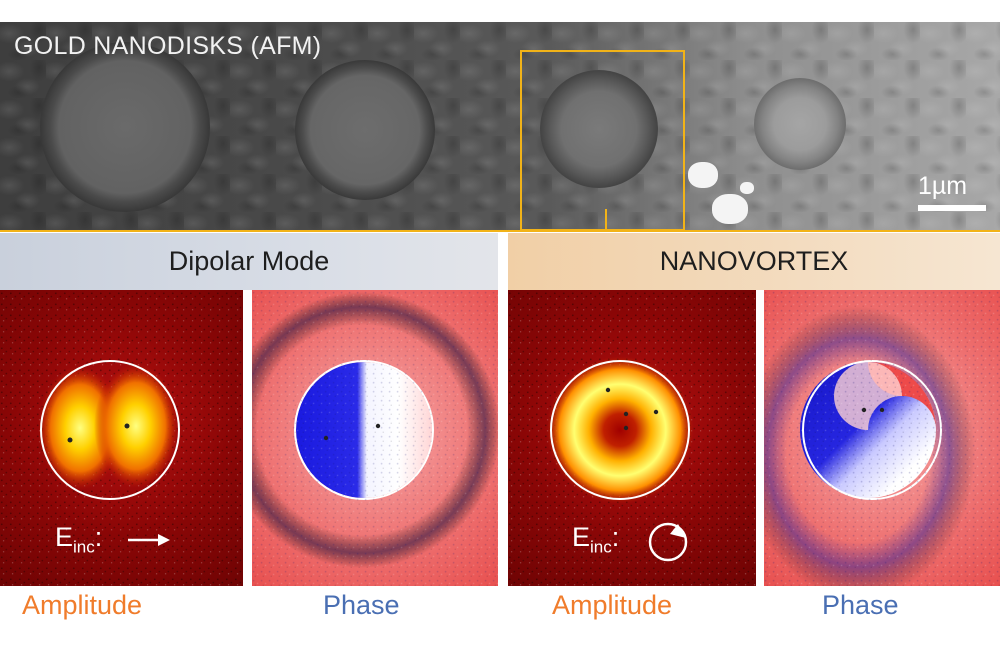 The height and width of the screenshot is (649, 1000). Describe the element at coordinates (952, 208) in the screenshot. I see `scale-bar` at that location.